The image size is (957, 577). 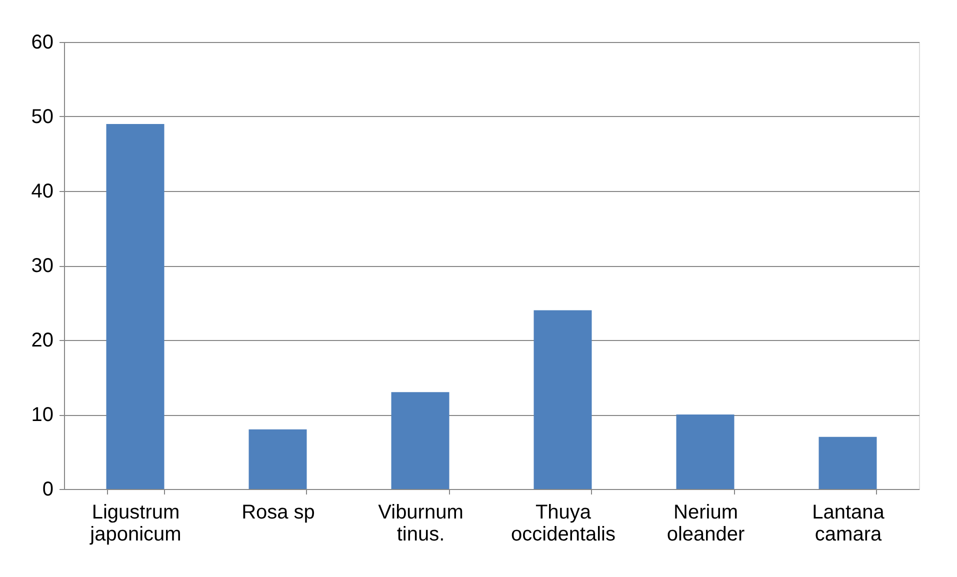 I want to click on y-tick-label: 10, so click(x=42, y=415).